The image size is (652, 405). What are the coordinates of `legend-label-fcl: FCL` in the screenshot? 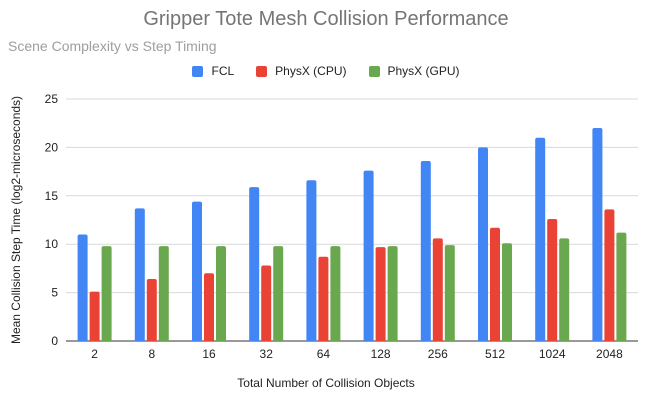 It's located at (223, 71).